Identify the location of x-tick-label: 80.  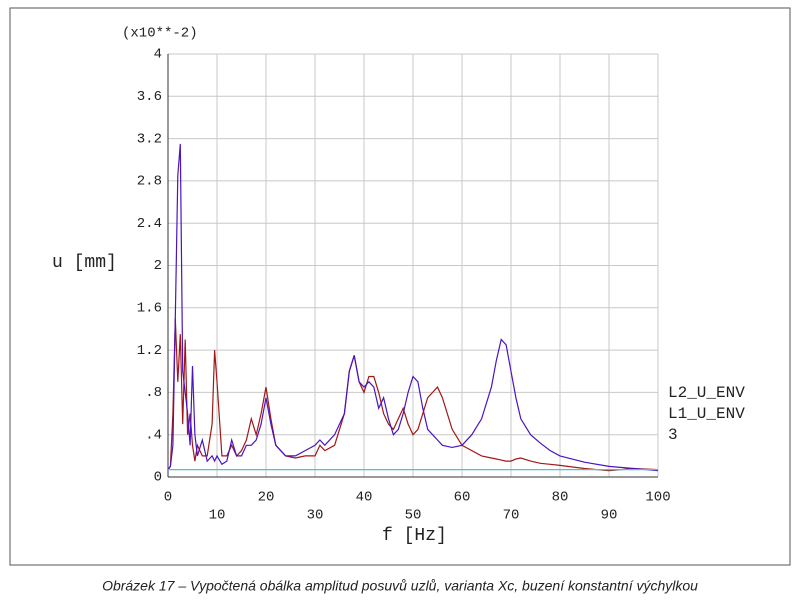
(560, 498).